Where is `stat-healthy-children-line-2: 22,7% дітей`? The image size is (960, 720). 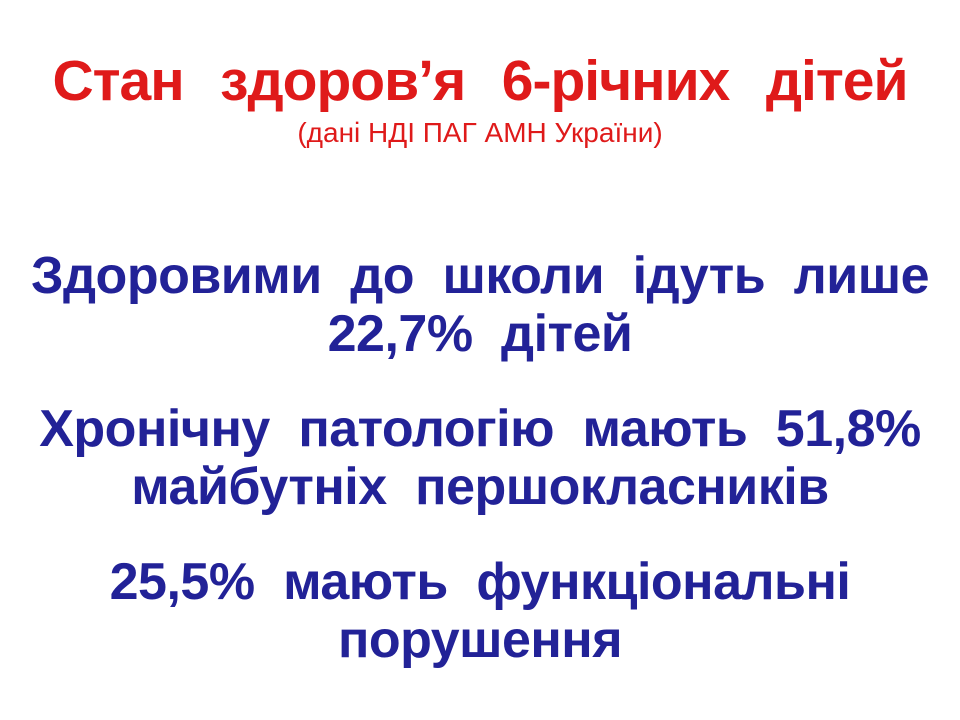
stat-healthy-children-line-2: 22,7% дітей is located at coordinates (480, 334).